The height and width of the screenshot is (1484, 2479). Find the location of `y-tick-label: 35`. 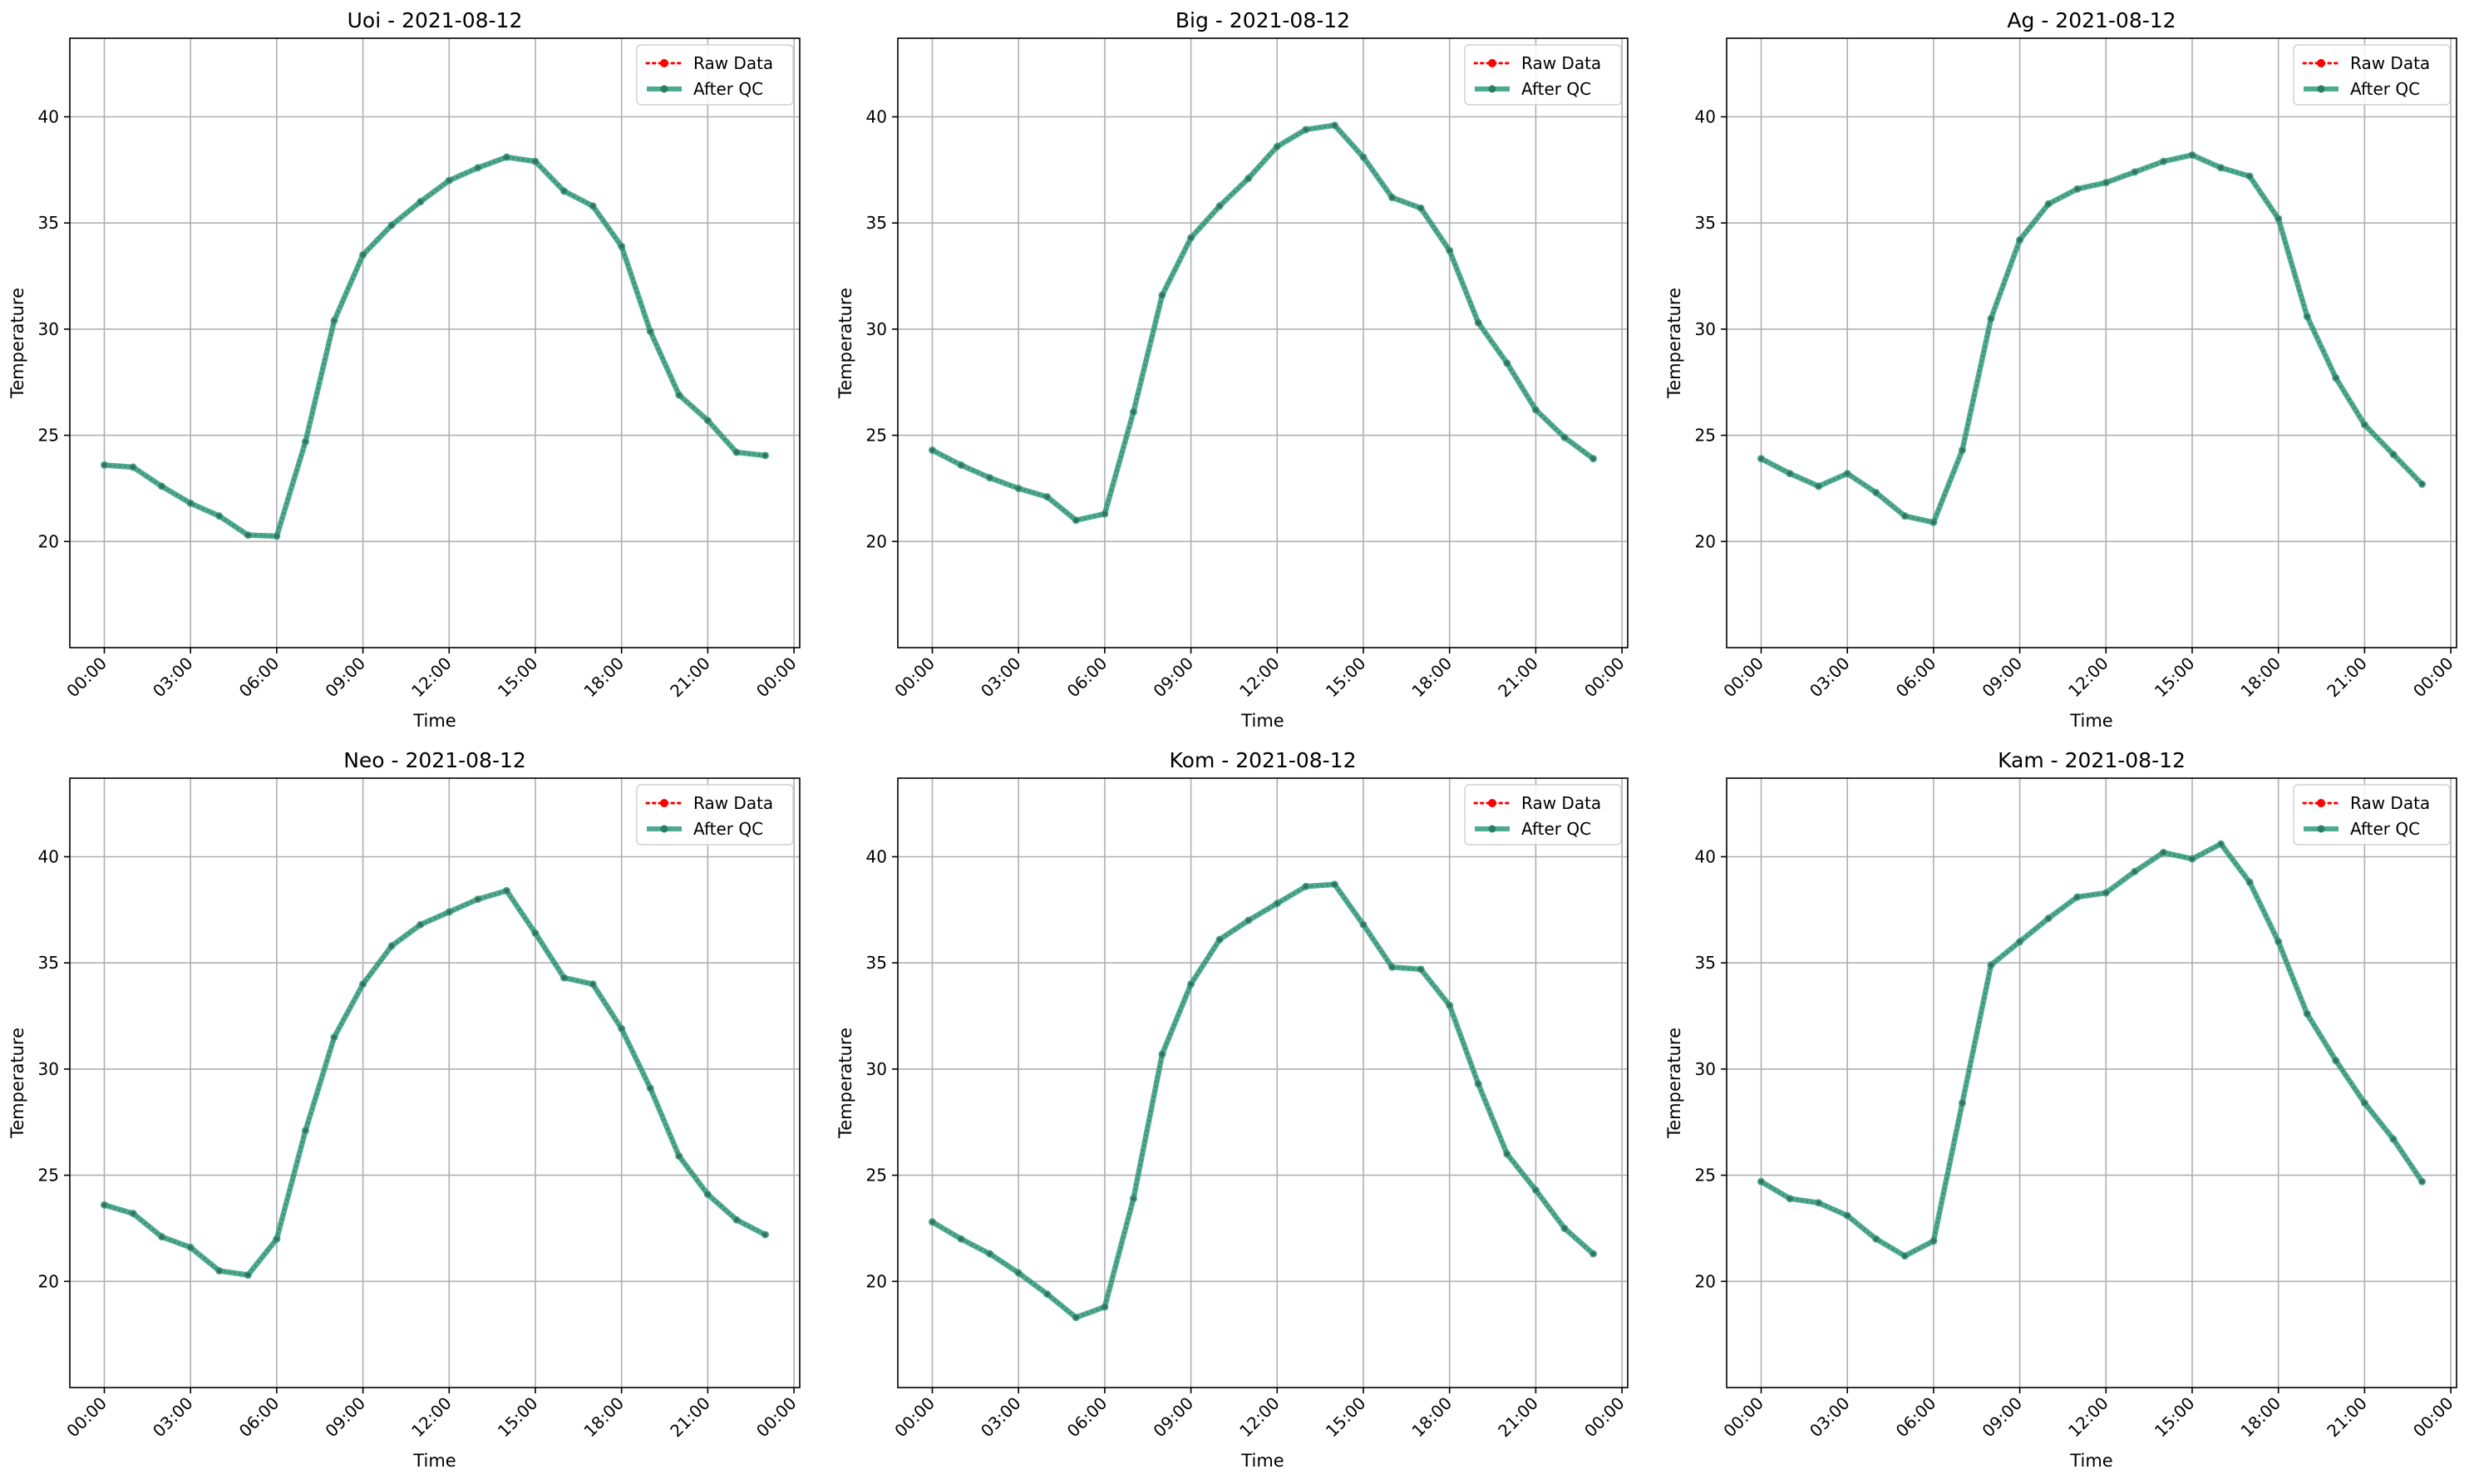

y-tick-label: 35 is located at coordinates (48, 223).